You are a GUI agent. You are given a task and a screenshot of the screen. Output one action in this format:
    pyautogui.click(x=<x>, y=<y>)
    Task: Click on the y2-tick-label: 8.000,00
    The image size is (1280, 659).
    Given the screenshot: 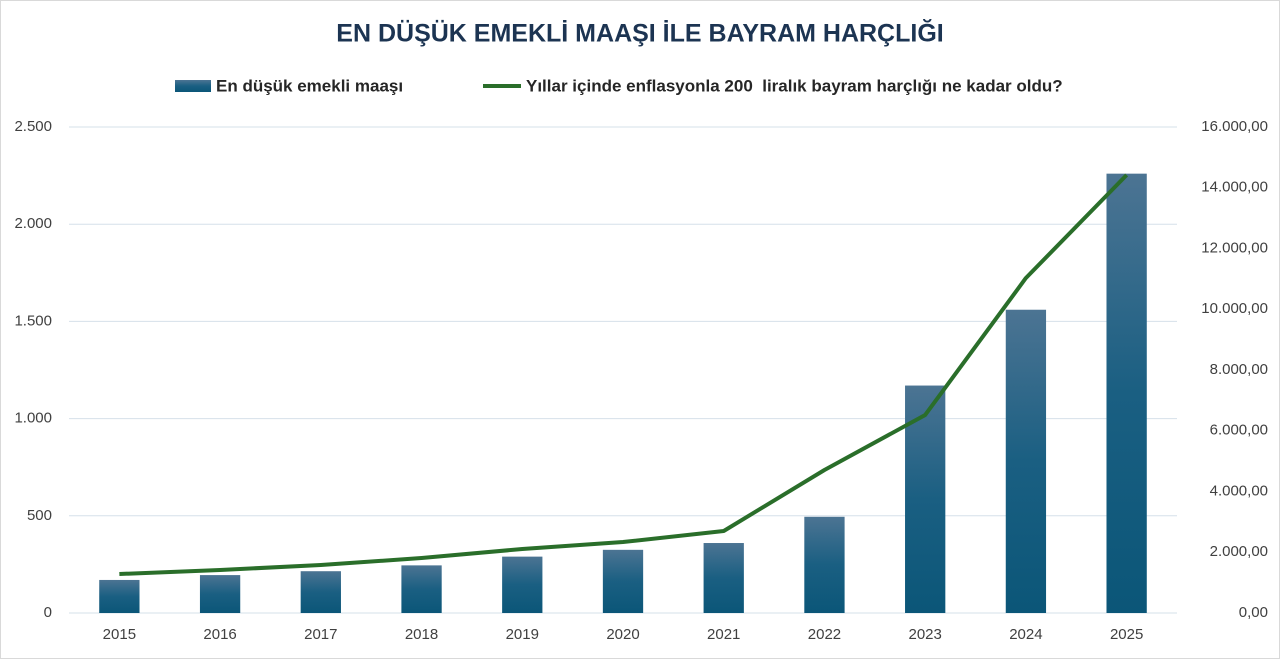 What is the action you would take?
    pyautogui.click(x=1239, y=369)
    